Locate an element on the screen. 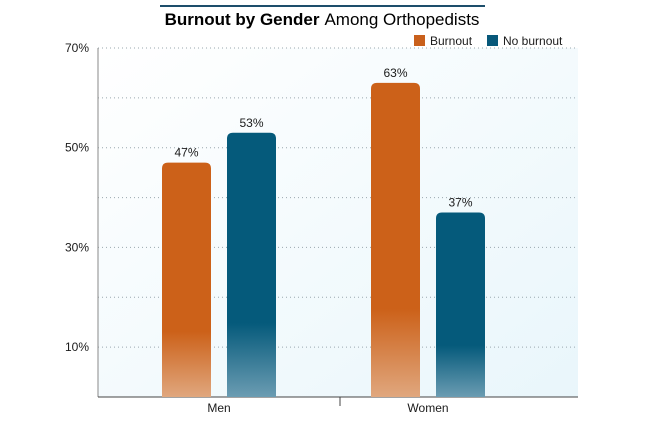 This screenshot has width=645, height=439. x-axis-ticks: Men Women is located at coordinates (327, 408).